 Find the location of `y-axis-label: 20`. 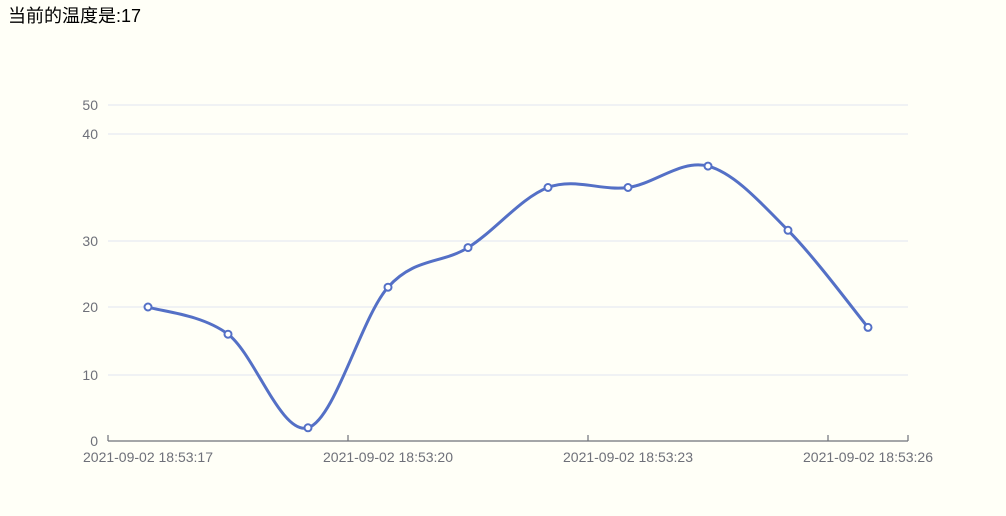

y-axis-label: 20 is located at coordinates (90, 307).